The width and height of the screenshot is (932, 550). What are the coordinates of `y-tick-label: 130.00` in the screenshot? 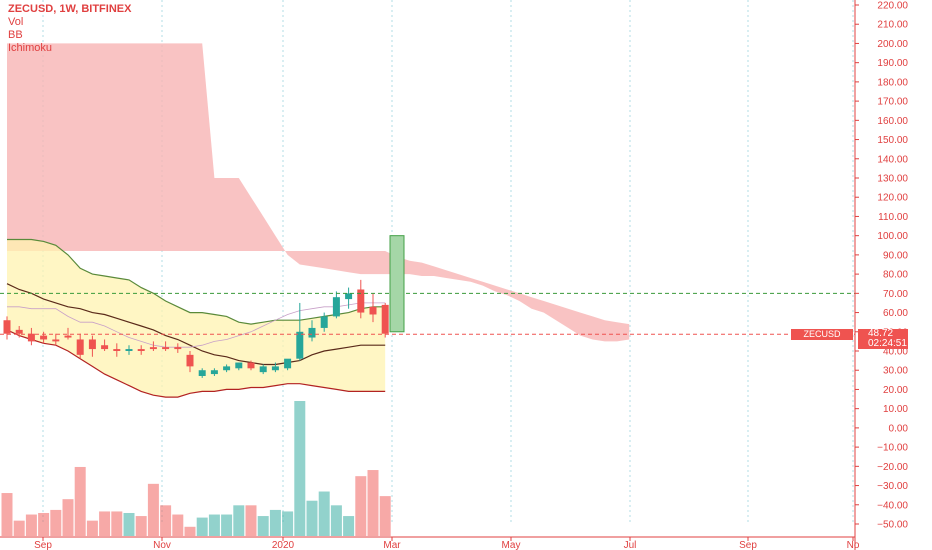 It's located at (892, 179).